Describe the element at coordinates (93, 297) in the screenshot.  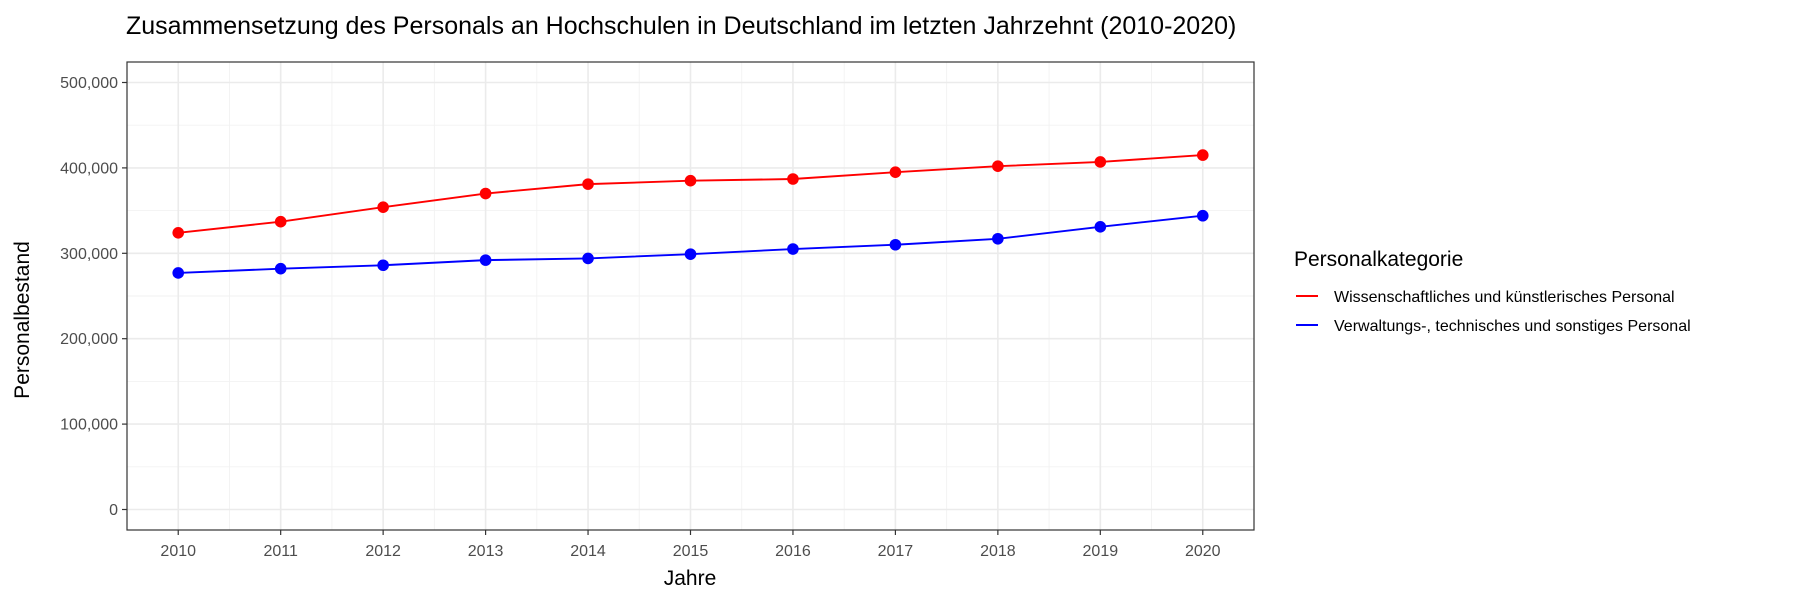
I see `y-axis: 0 100,000 200,000 300,000 400,000 500,000` at that location.